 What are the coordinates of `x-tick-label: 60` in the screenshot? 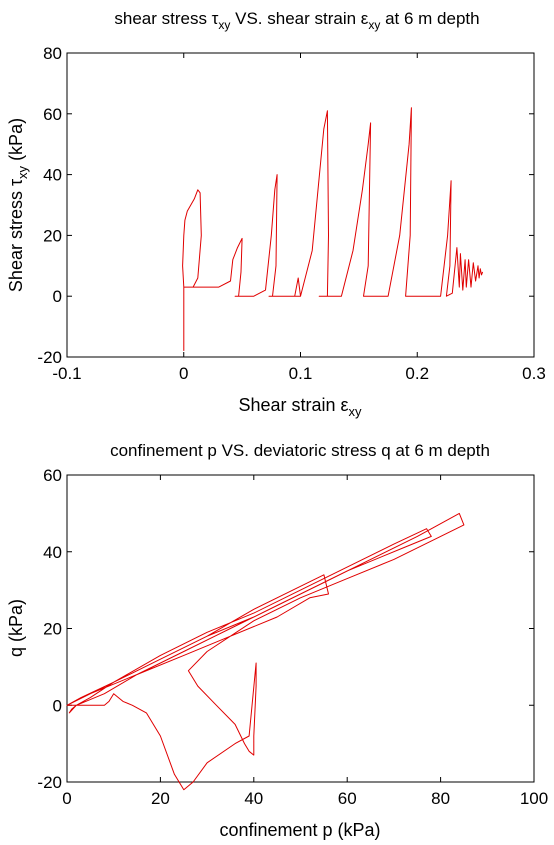 It's located at (347, 798).